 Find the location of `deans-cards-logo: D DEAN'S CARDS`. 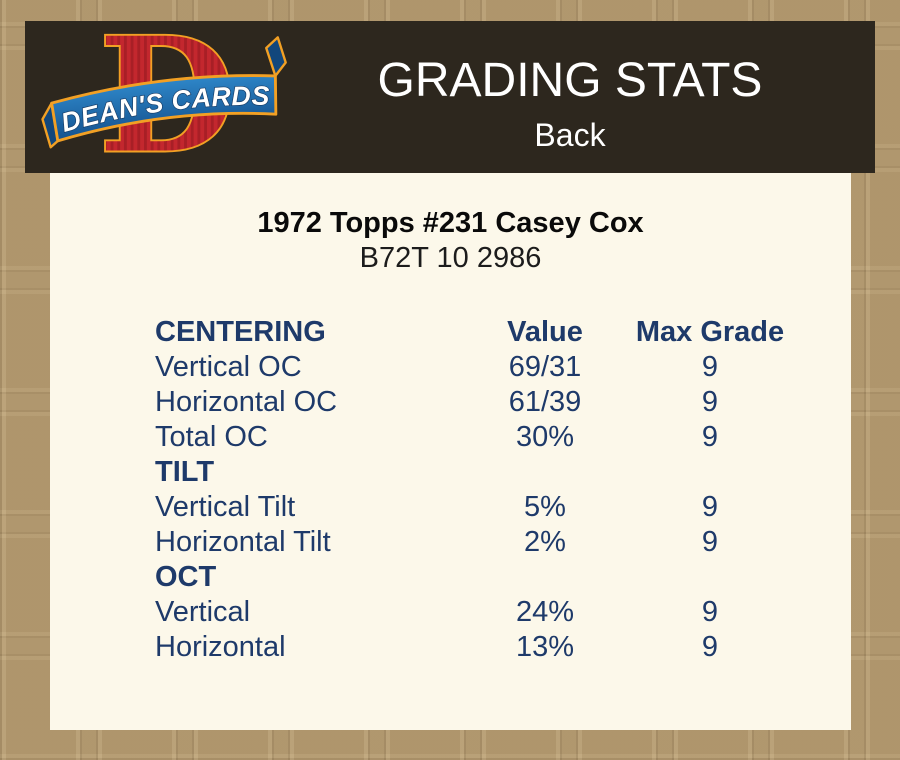

deans-cards-logo: D DEAN'S CARDS is located at coordinates (165, 96).